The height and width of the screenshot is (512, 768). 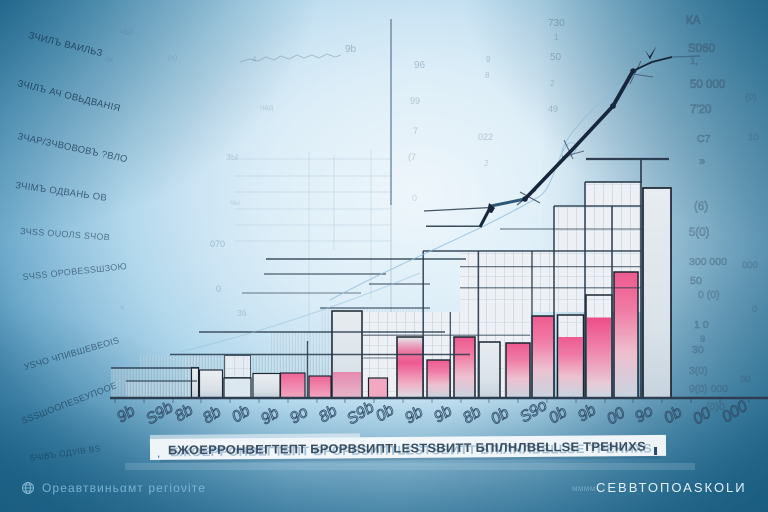 What do you see at coordinates (753, 137) in the screenshot?
I see `svg-text: 10` at bounding box center [753, 137].